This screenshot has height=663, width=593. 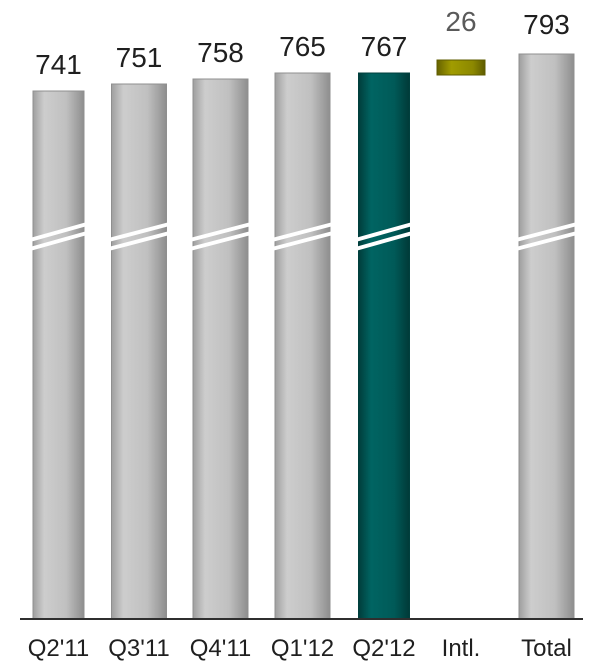 What do you see at coordinates (302, 648) in the screenshot?
I see `category-label: Q1'12` at bounding box center [302, 648].